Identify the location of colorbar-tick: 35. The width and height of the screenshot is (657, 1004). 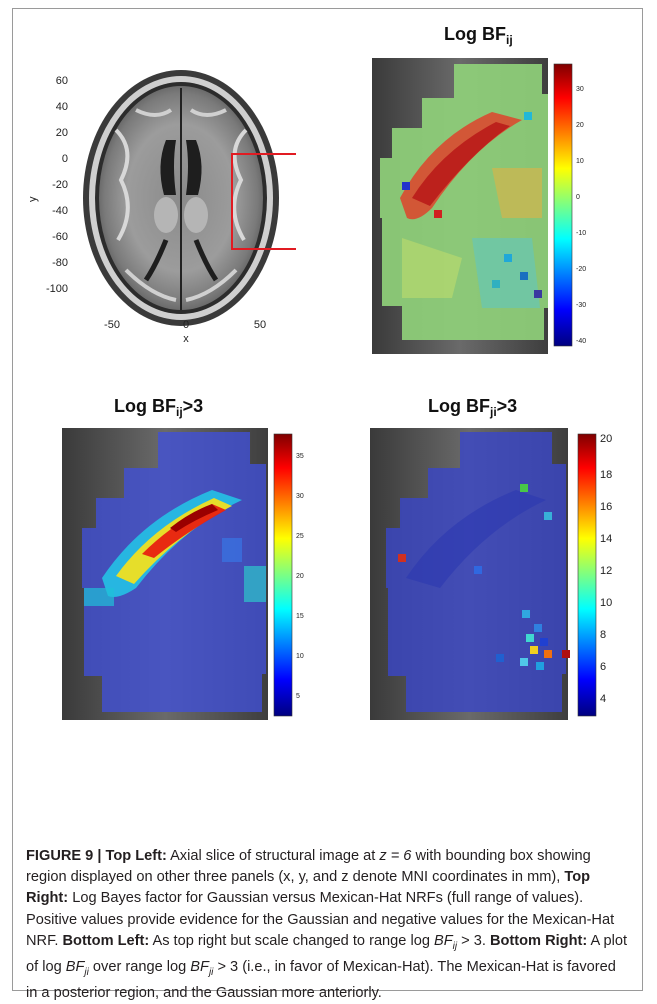
(300, 456).